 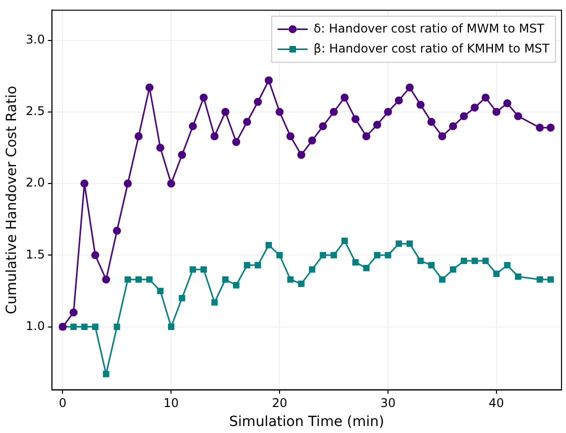 I want to click on y-axis-title: Cumulative Handover Cost Ratio, so click(x=12, y=200).